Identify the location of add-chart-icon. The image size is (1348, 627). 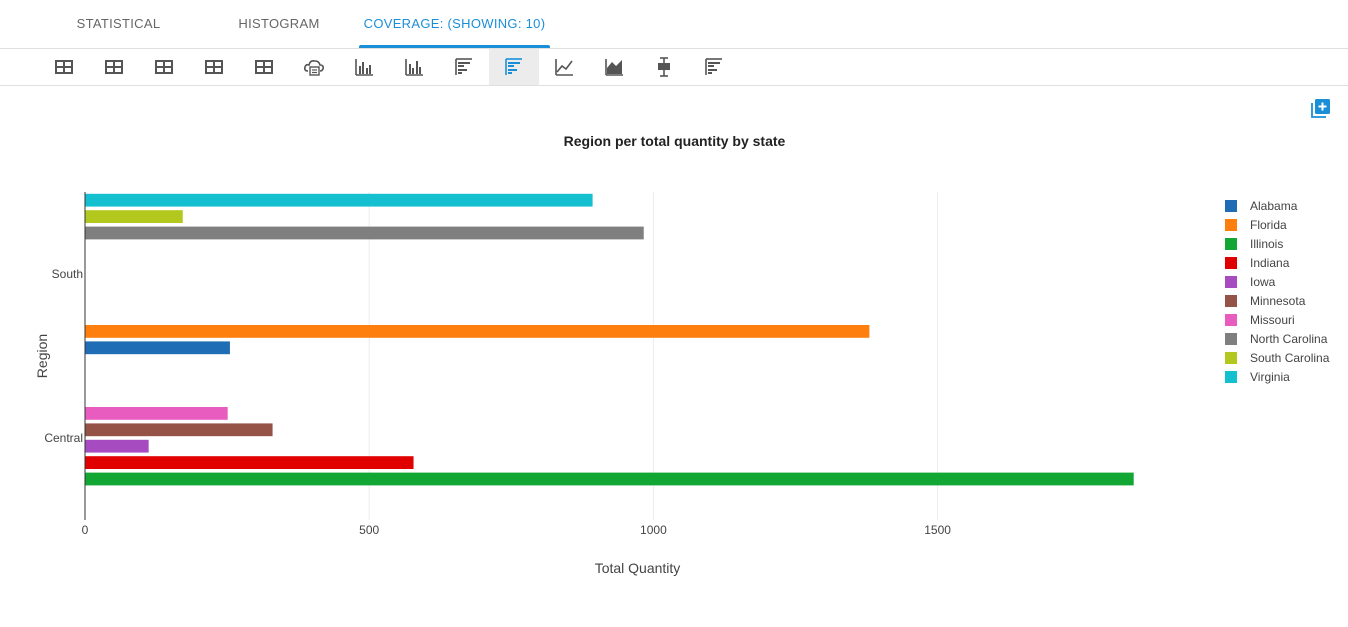
(1320, 108).